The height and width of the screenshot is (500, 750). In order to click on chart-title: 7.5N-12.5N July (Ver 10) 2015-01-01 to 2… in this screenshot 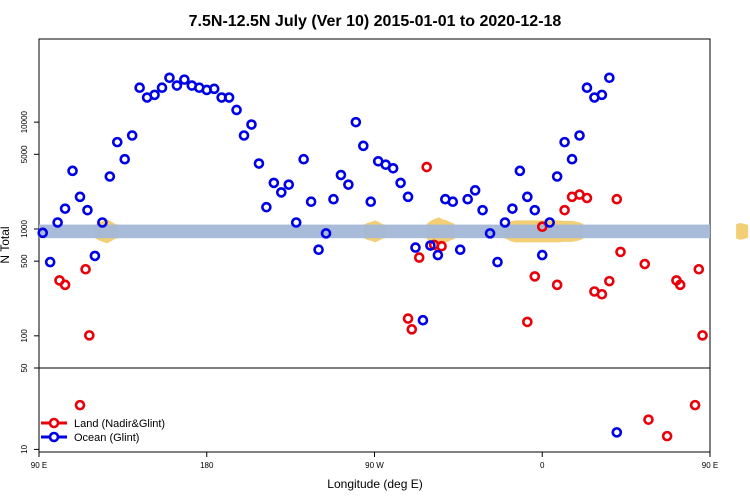, I will do `click(375, 21)`.